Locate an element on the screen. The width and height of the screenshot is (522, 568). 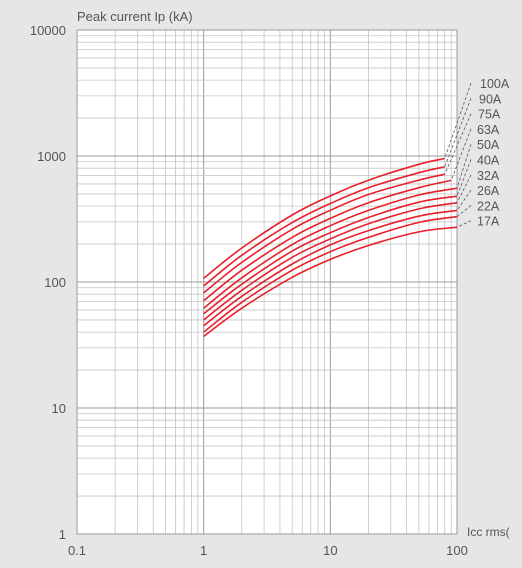
y-tick-label: 1000 is located at coordinates (51, 156).